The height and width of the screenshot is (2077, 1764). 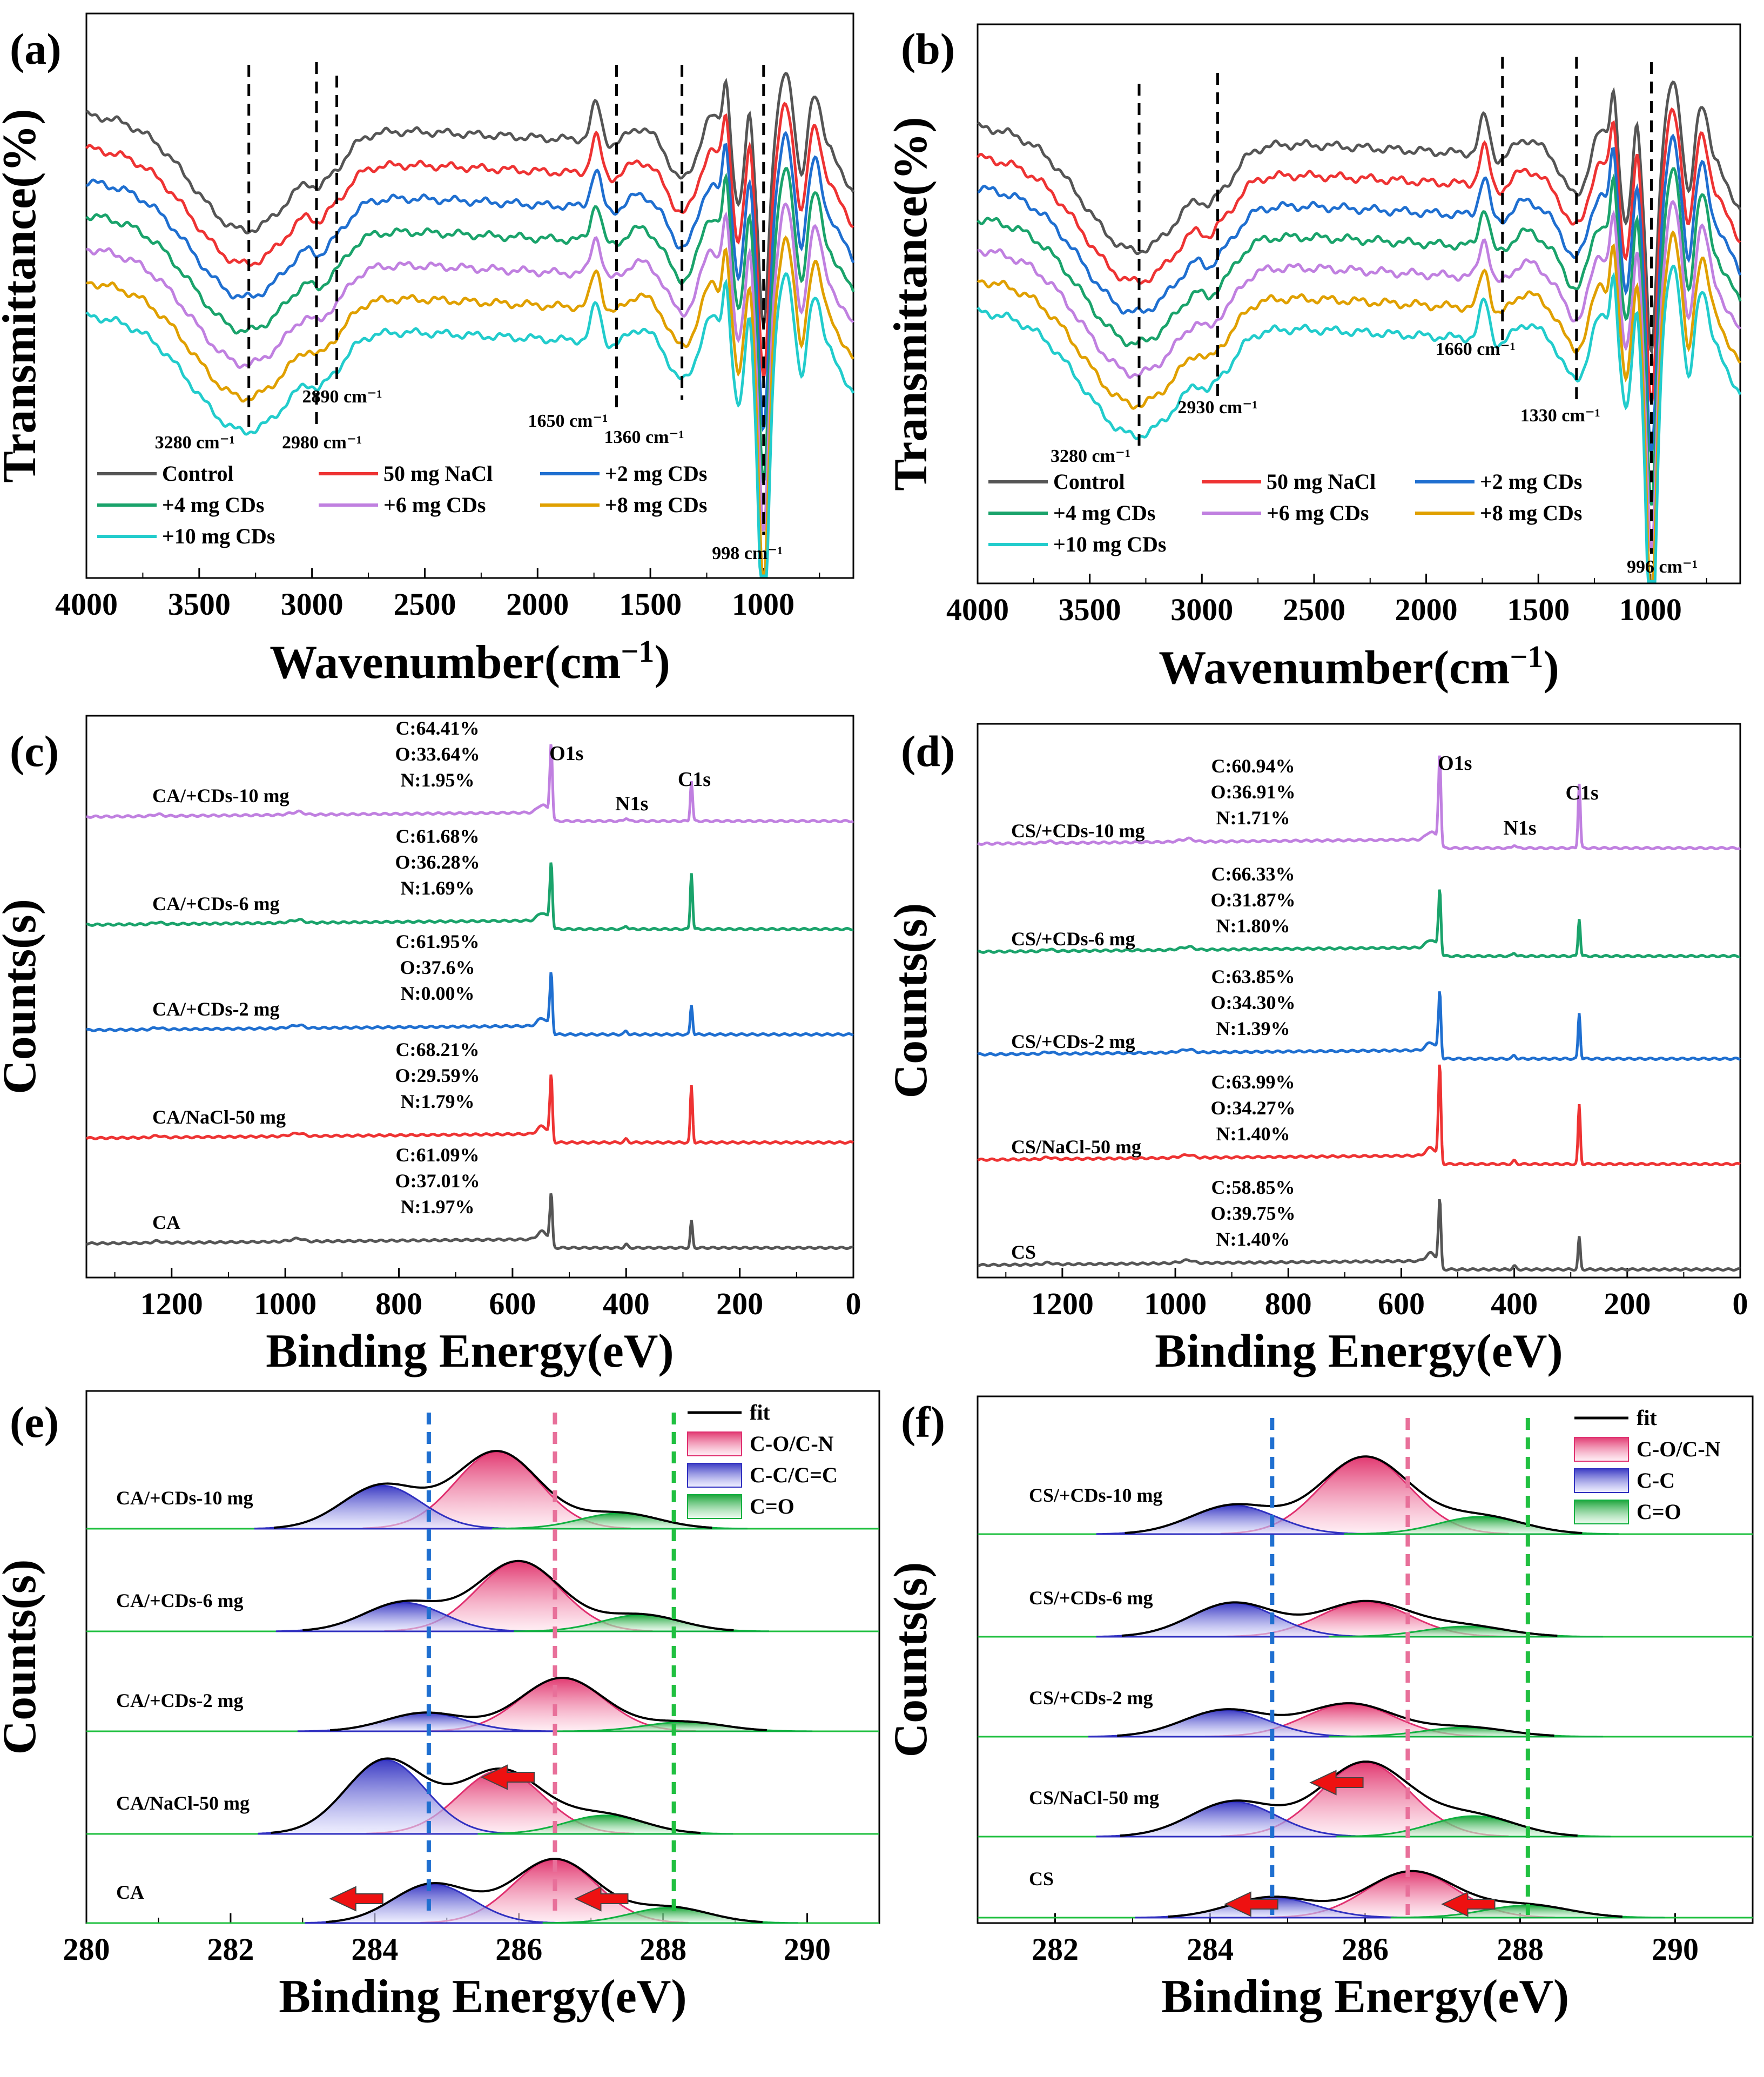 What do you see at coordinates (1253, 818) in the screenshot?
I see `composition-label: N:1.71%` at bounding box center [1253, 818].